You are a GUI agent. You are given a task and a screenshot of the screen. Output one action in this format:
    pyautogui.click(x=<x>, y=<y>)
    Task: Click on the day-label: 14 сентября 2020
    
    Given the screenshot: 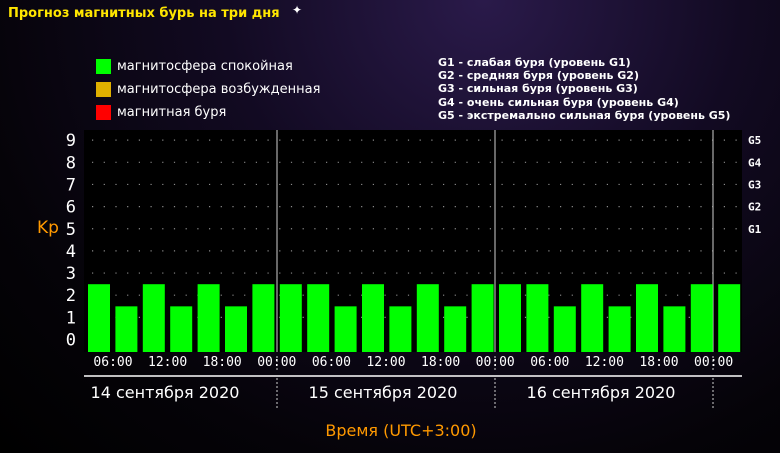 What is the action you would take?
    pyautogui.click(x=165, y=392)
    